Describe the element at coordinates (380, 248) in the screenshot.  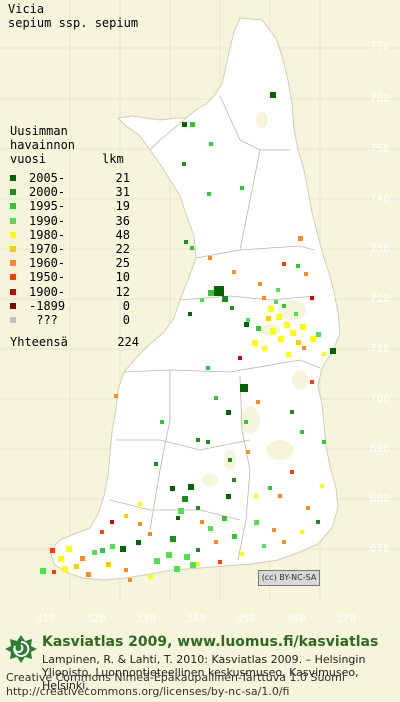
I see `y-tick-label: 730` at that location.